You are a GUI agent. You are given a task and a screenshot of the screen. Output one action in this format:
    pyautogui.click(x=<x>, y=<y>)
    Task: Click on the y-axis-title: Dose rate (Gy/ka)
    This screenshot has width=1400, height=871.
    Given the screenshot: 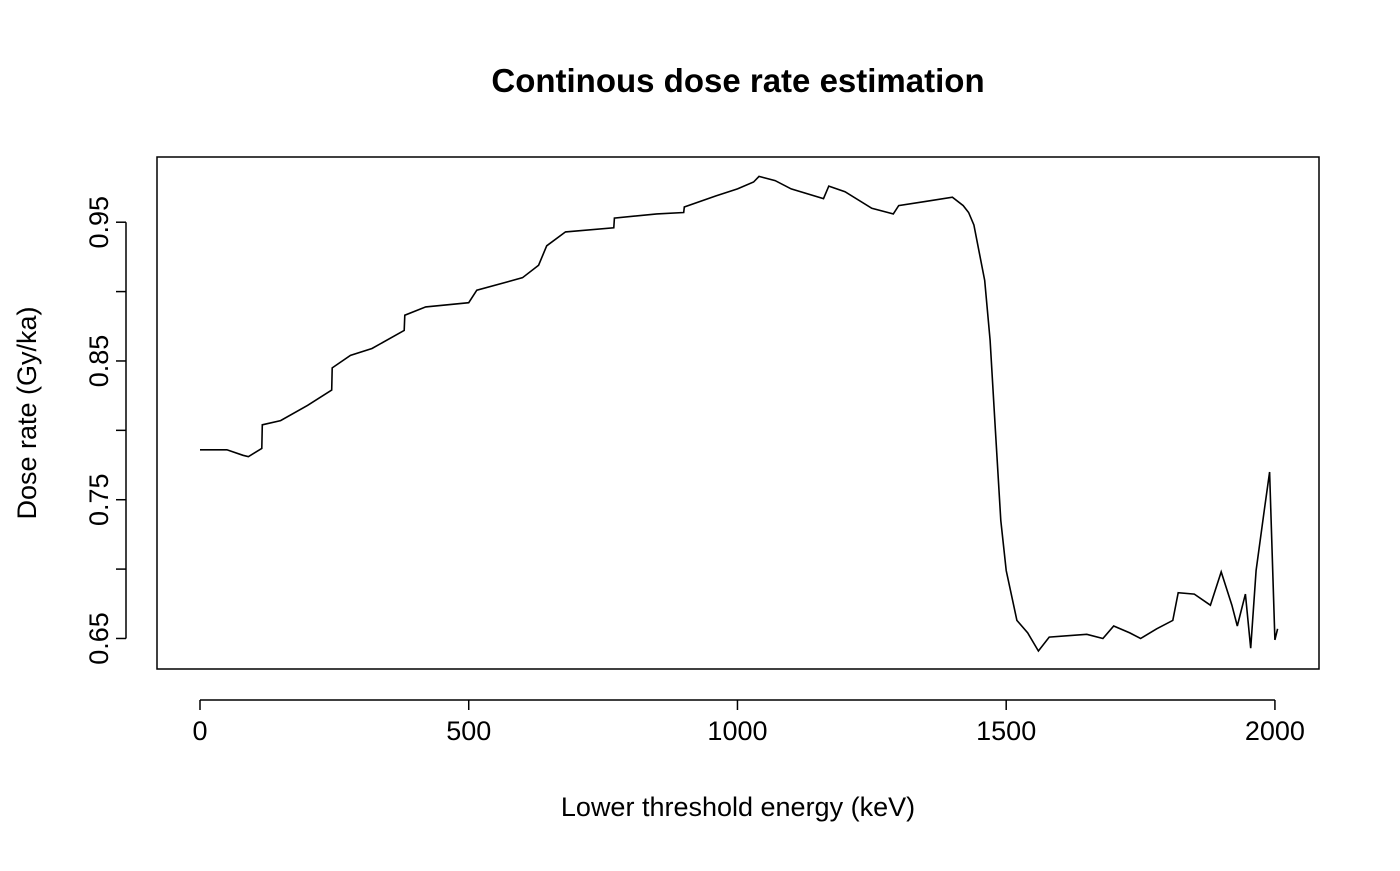 What is the action you would take?
    pyautogui.click(x=27, y=412)
    